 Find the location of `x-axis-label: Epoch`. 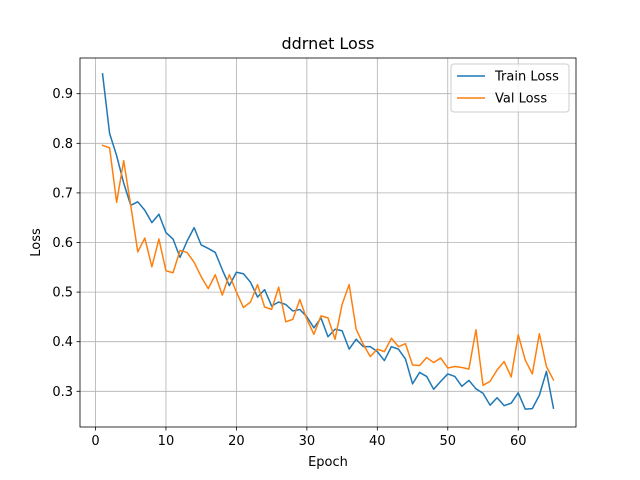

x-axis-label: Epoch is located at coordinates (328, 462).